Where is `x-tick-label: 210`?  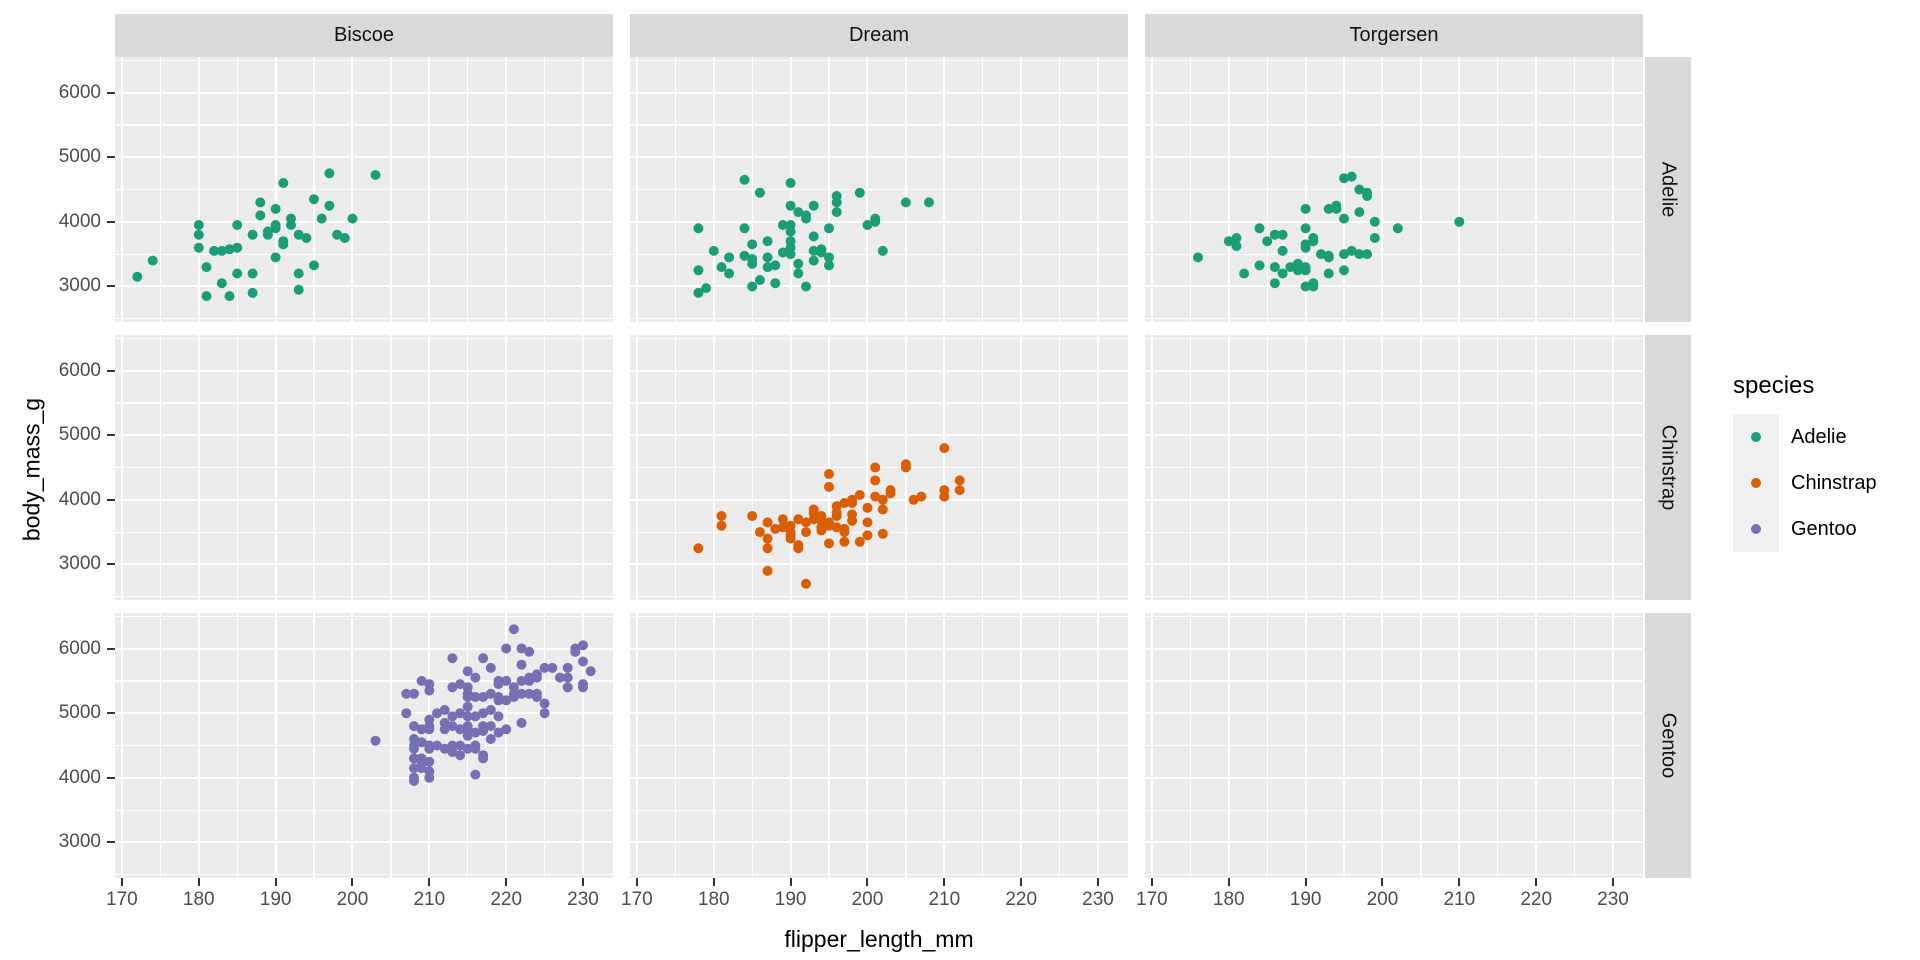
x-tick-label: 210 is located at coordinates (429, 899).